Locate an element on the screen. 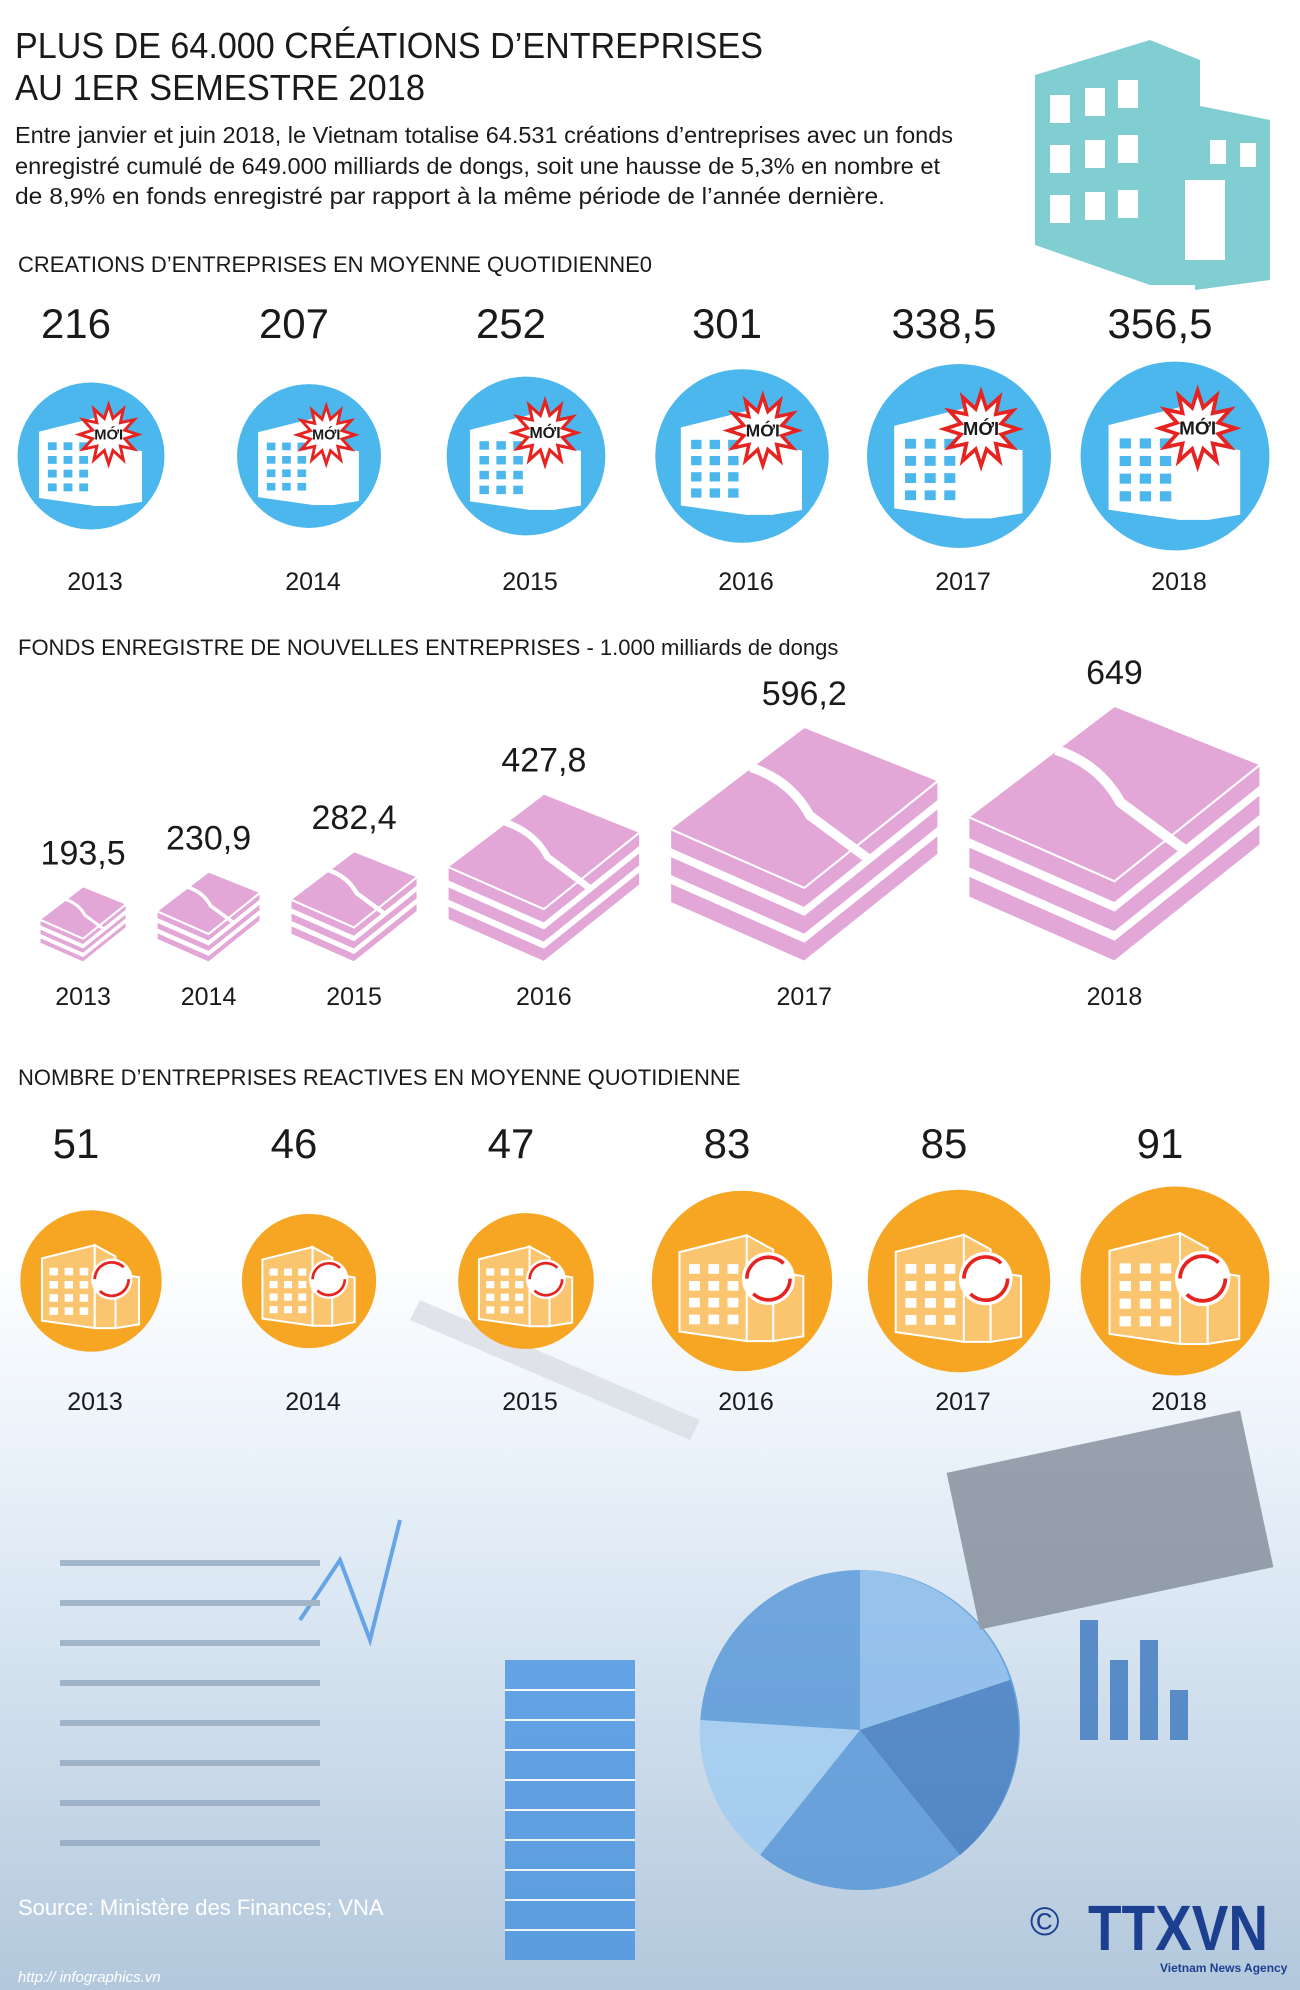 The width and height of the screenshot is (1300, 1990). money-stack: 649 2018 is located at coordinates (1114, 832).